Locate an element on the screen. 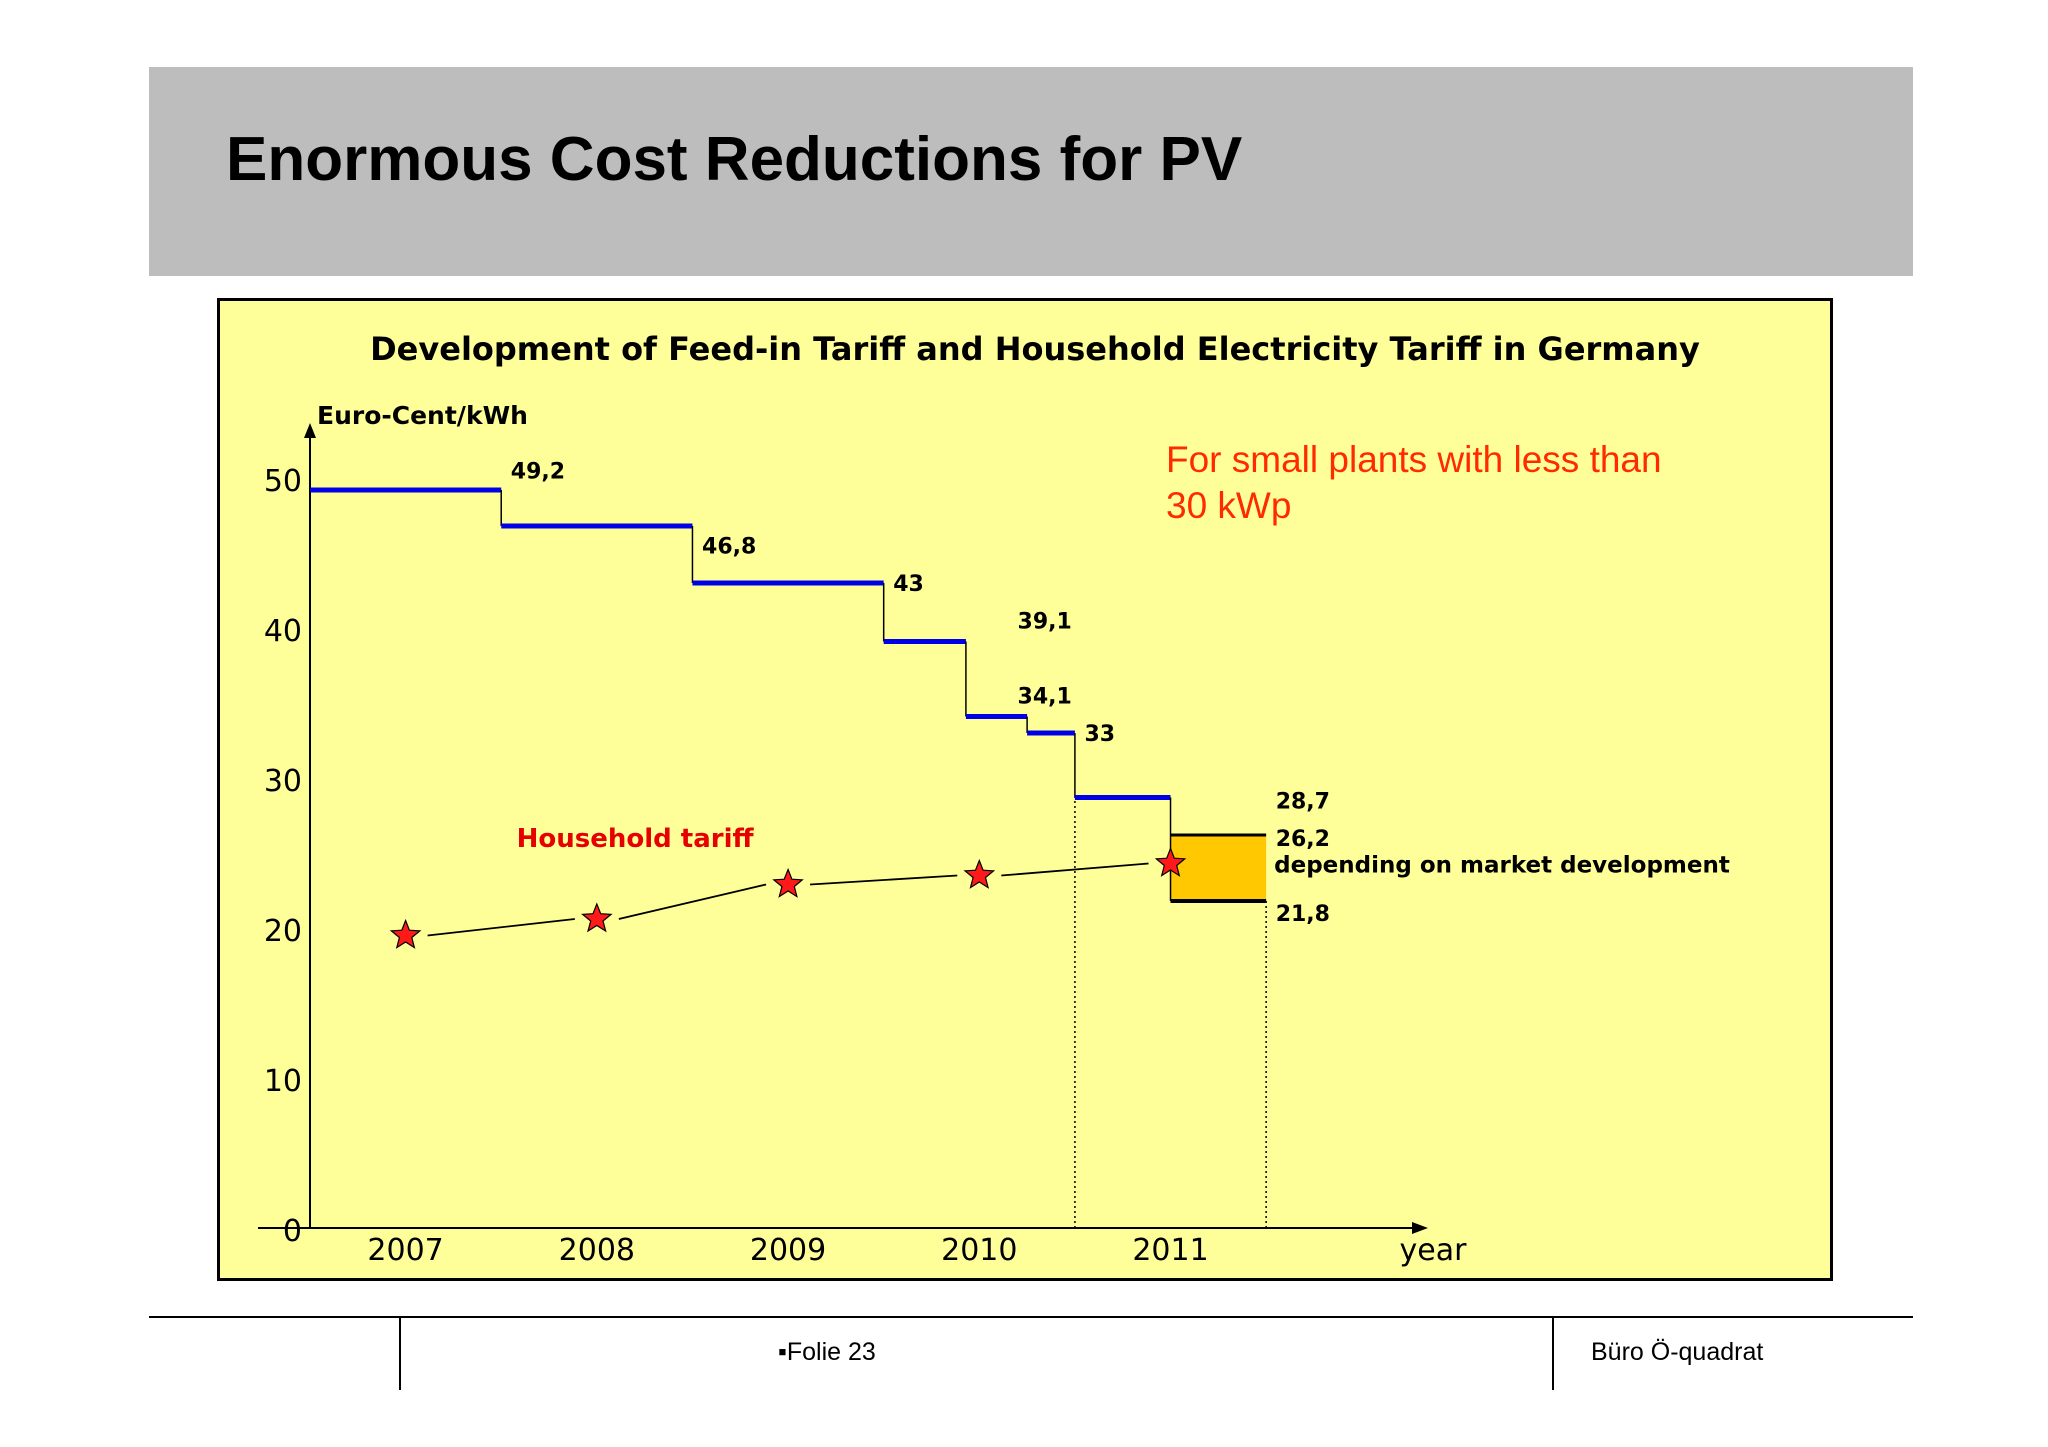  data-label: 33 is located at coordinates (1099, 734).